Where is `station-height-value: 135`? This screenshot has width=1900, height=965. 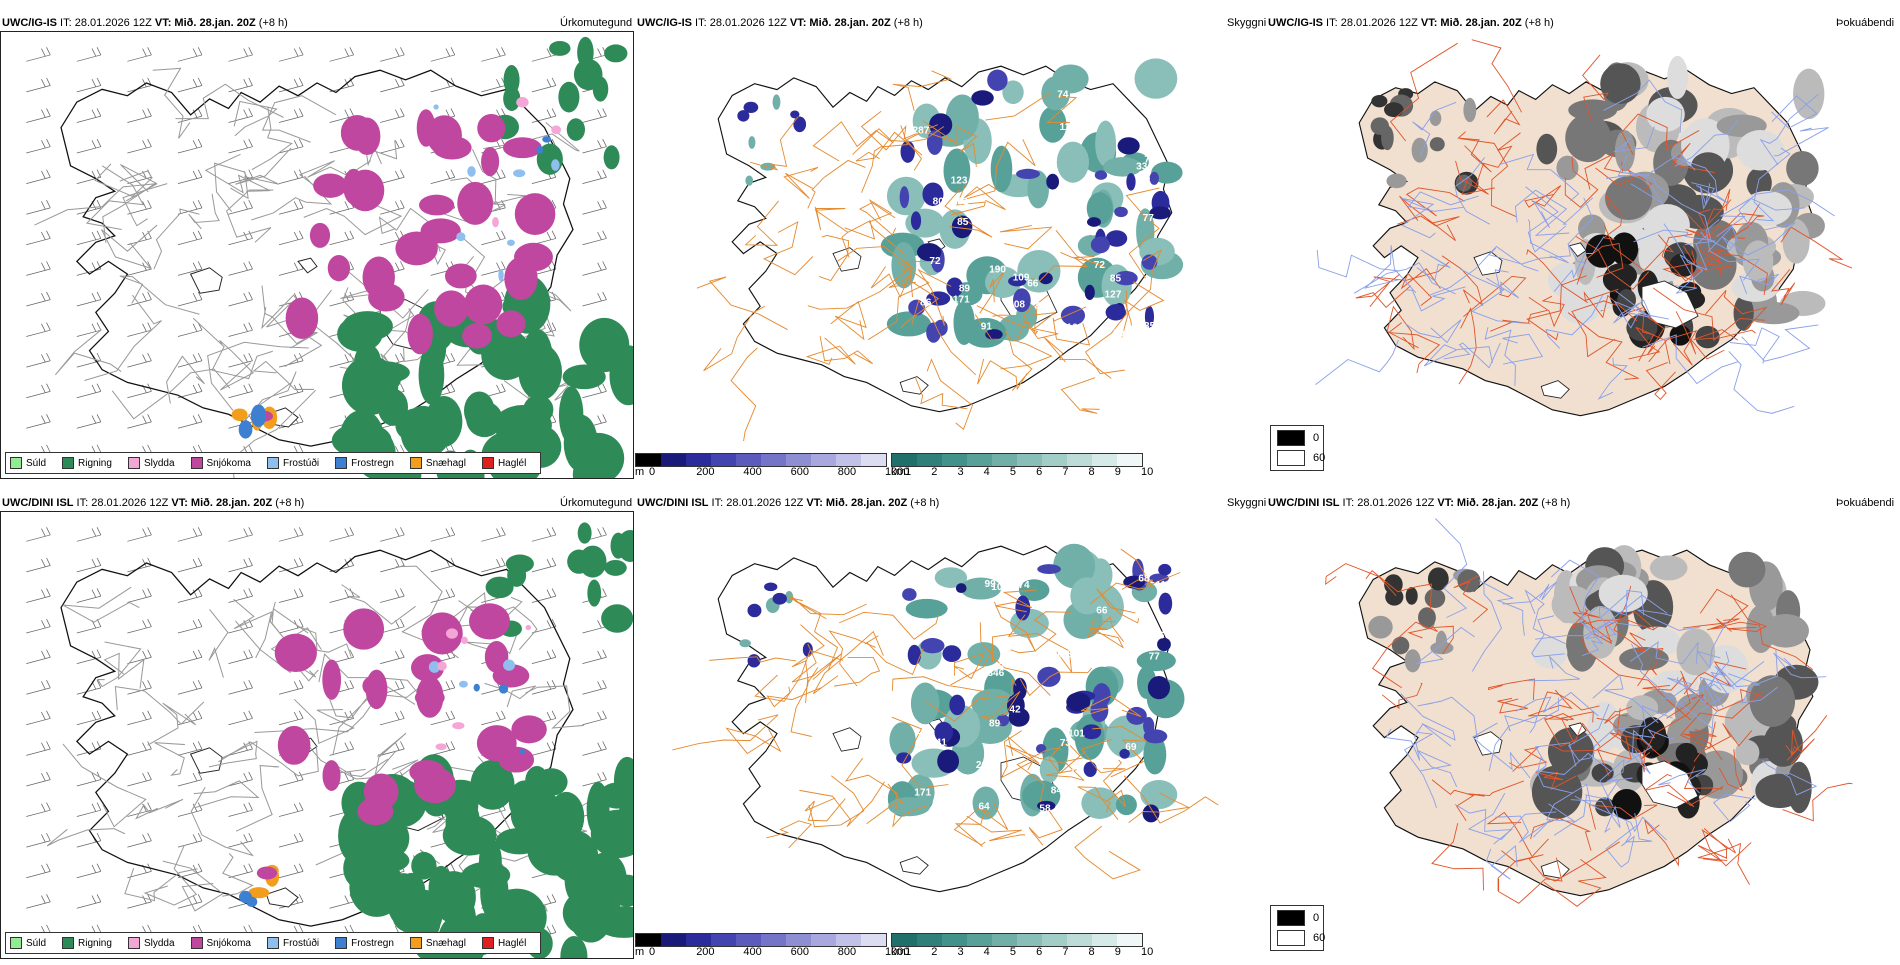
station-height-value: 135 is located at coordinates (1146, 326).